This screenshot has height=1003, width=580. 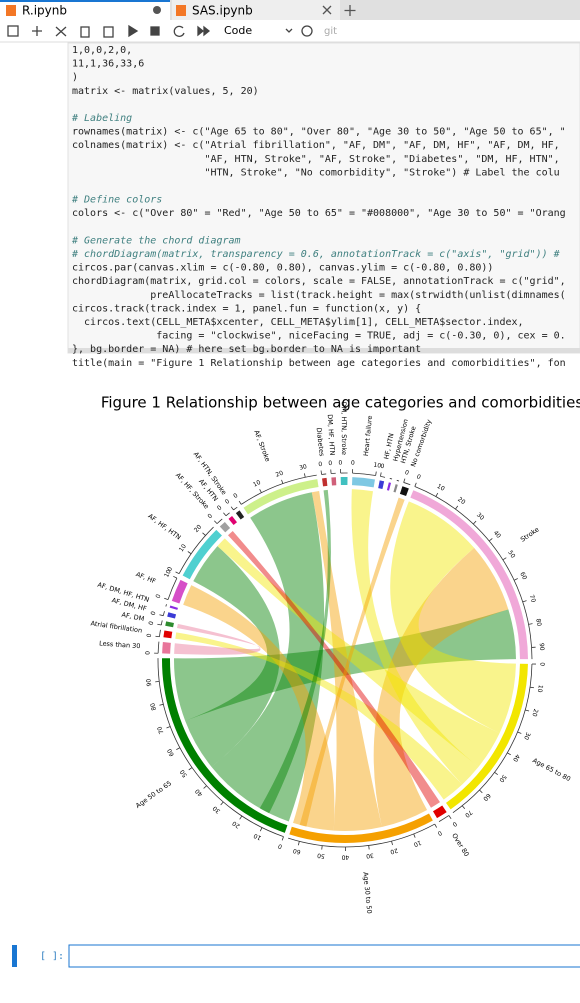 What do you see at coordinates (75, 77) in the screenshot?
I see `code-line: )` at bounding box center [75, 77].